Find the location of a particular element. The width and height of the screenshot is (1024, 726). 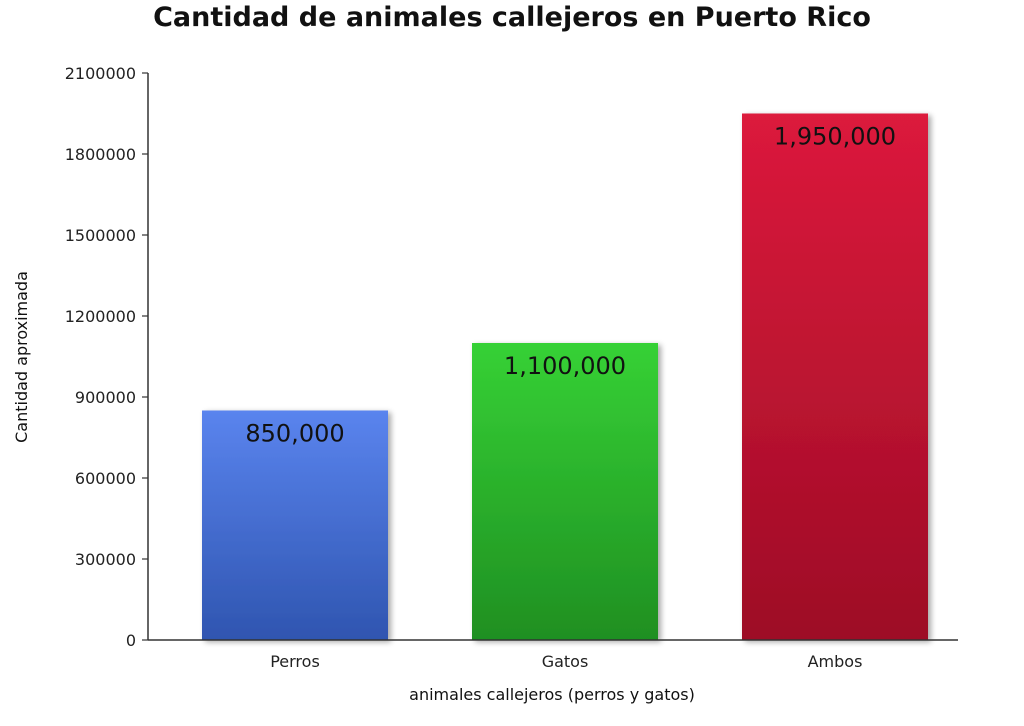

y-tick-label: 1800000 is located at coordinates (100, 154).